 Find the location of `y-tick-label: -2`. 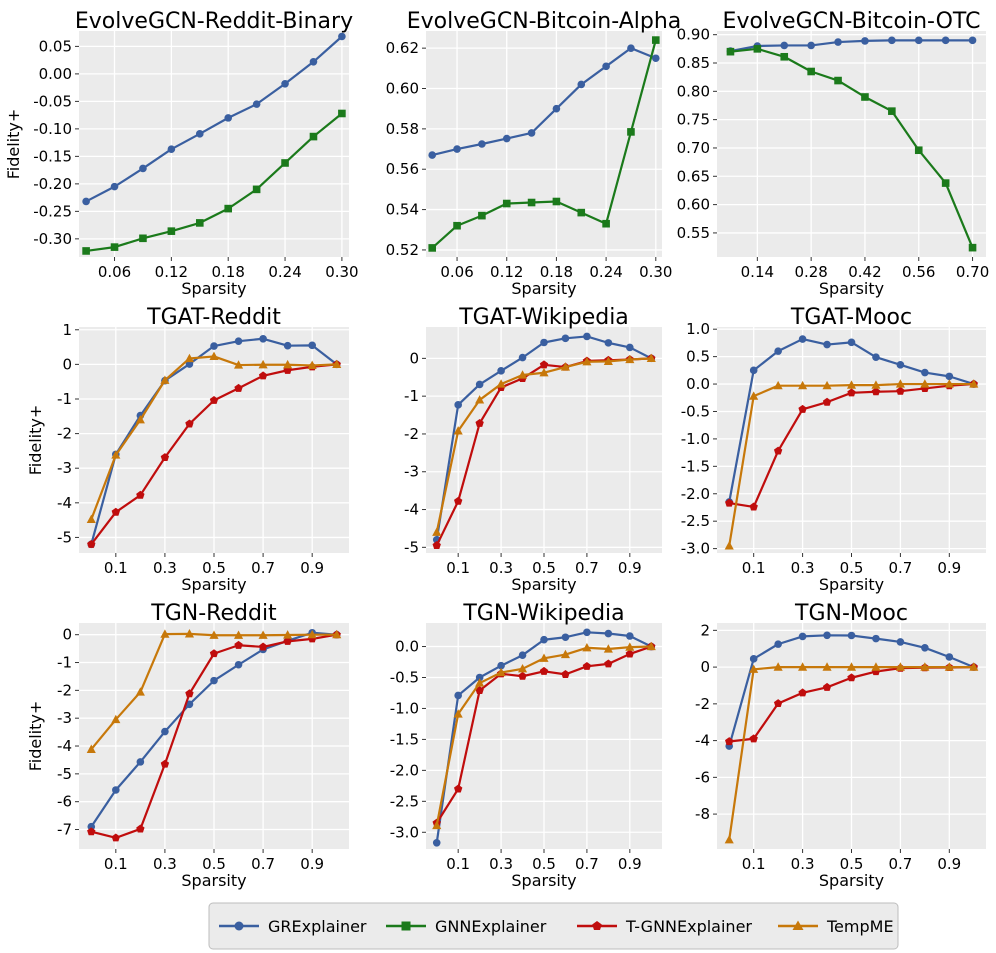

y-tick-label: -2 is located at coordinates (64, 690).